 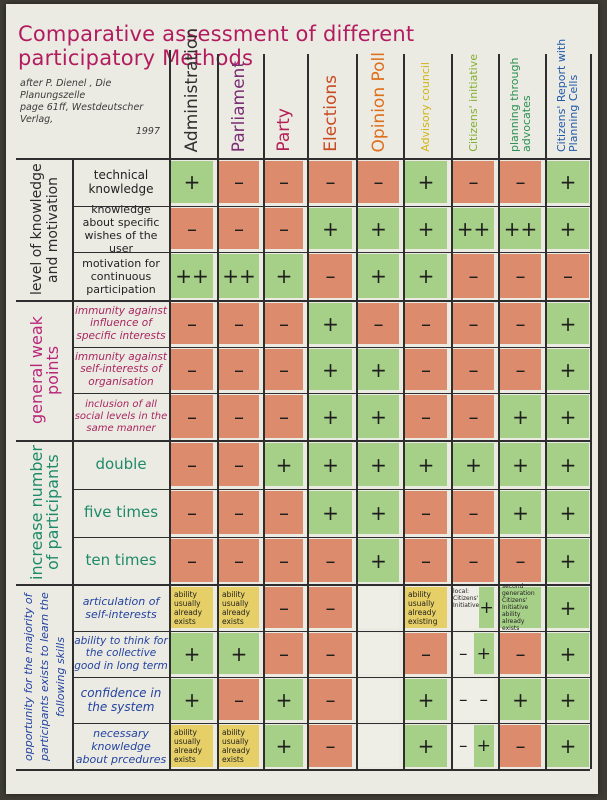 What do you see at coordinates (82, 113) in the screenshot?
I see `source-line-2: page 61ff, Westdeutscher Verlag,` at bounding box center [82, 113].